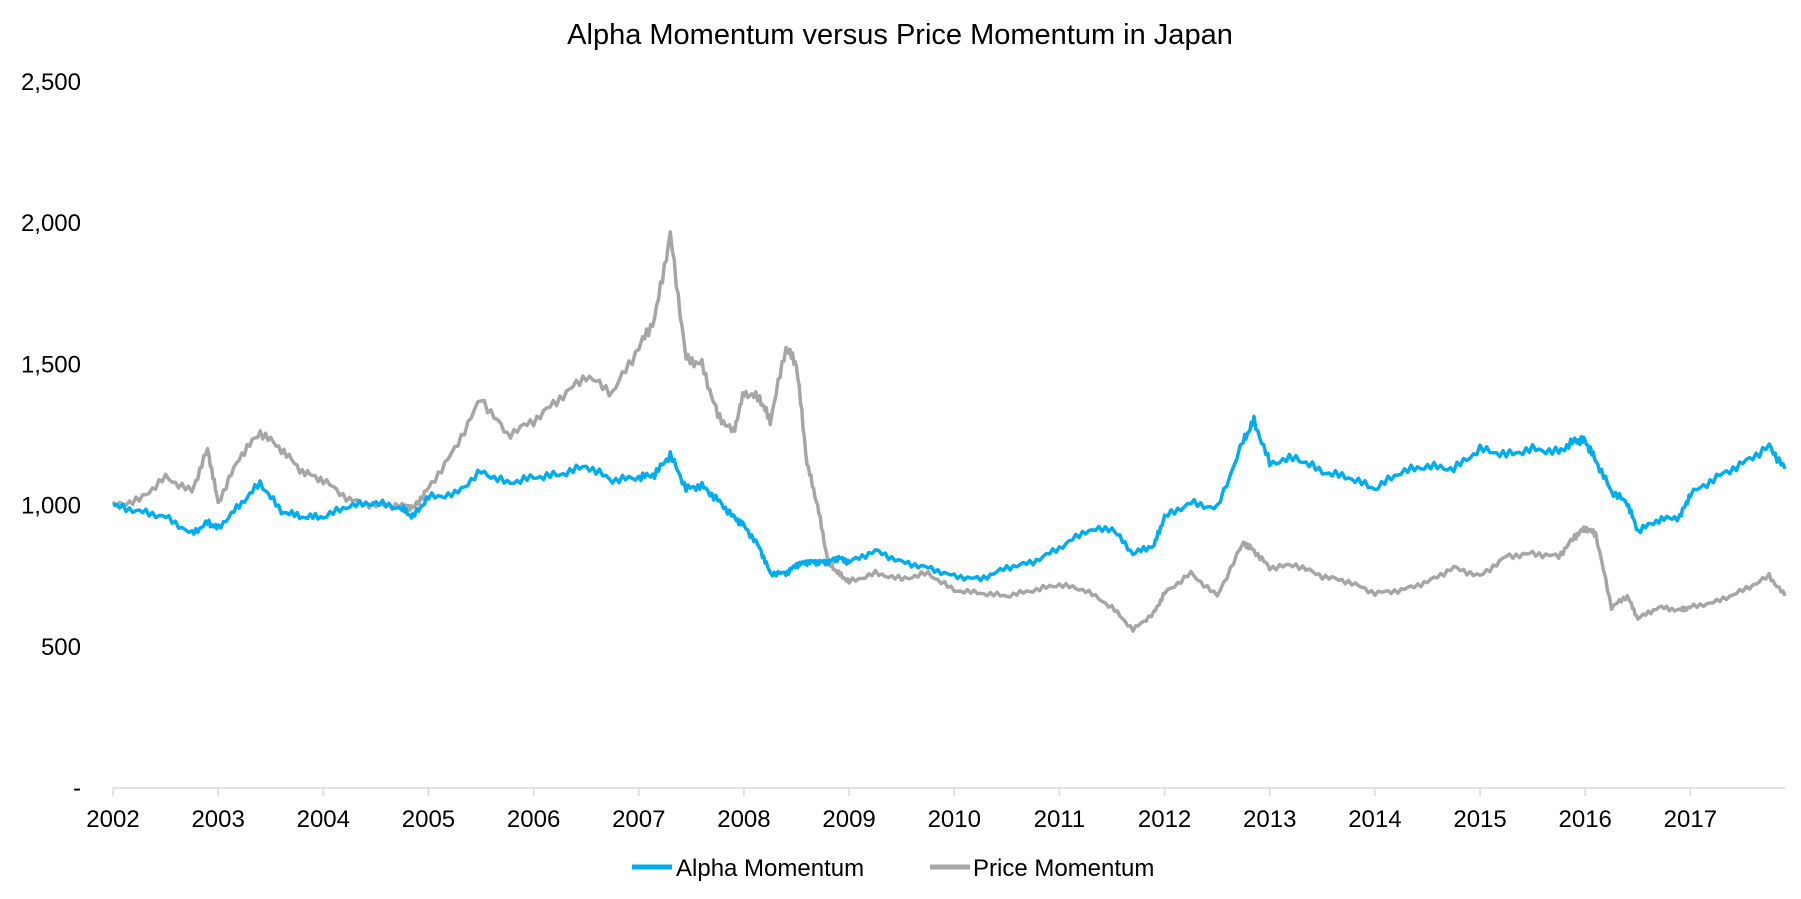 The image size is (1801, 899). I want to click on y-tick-label: 500, so click(61, 647).